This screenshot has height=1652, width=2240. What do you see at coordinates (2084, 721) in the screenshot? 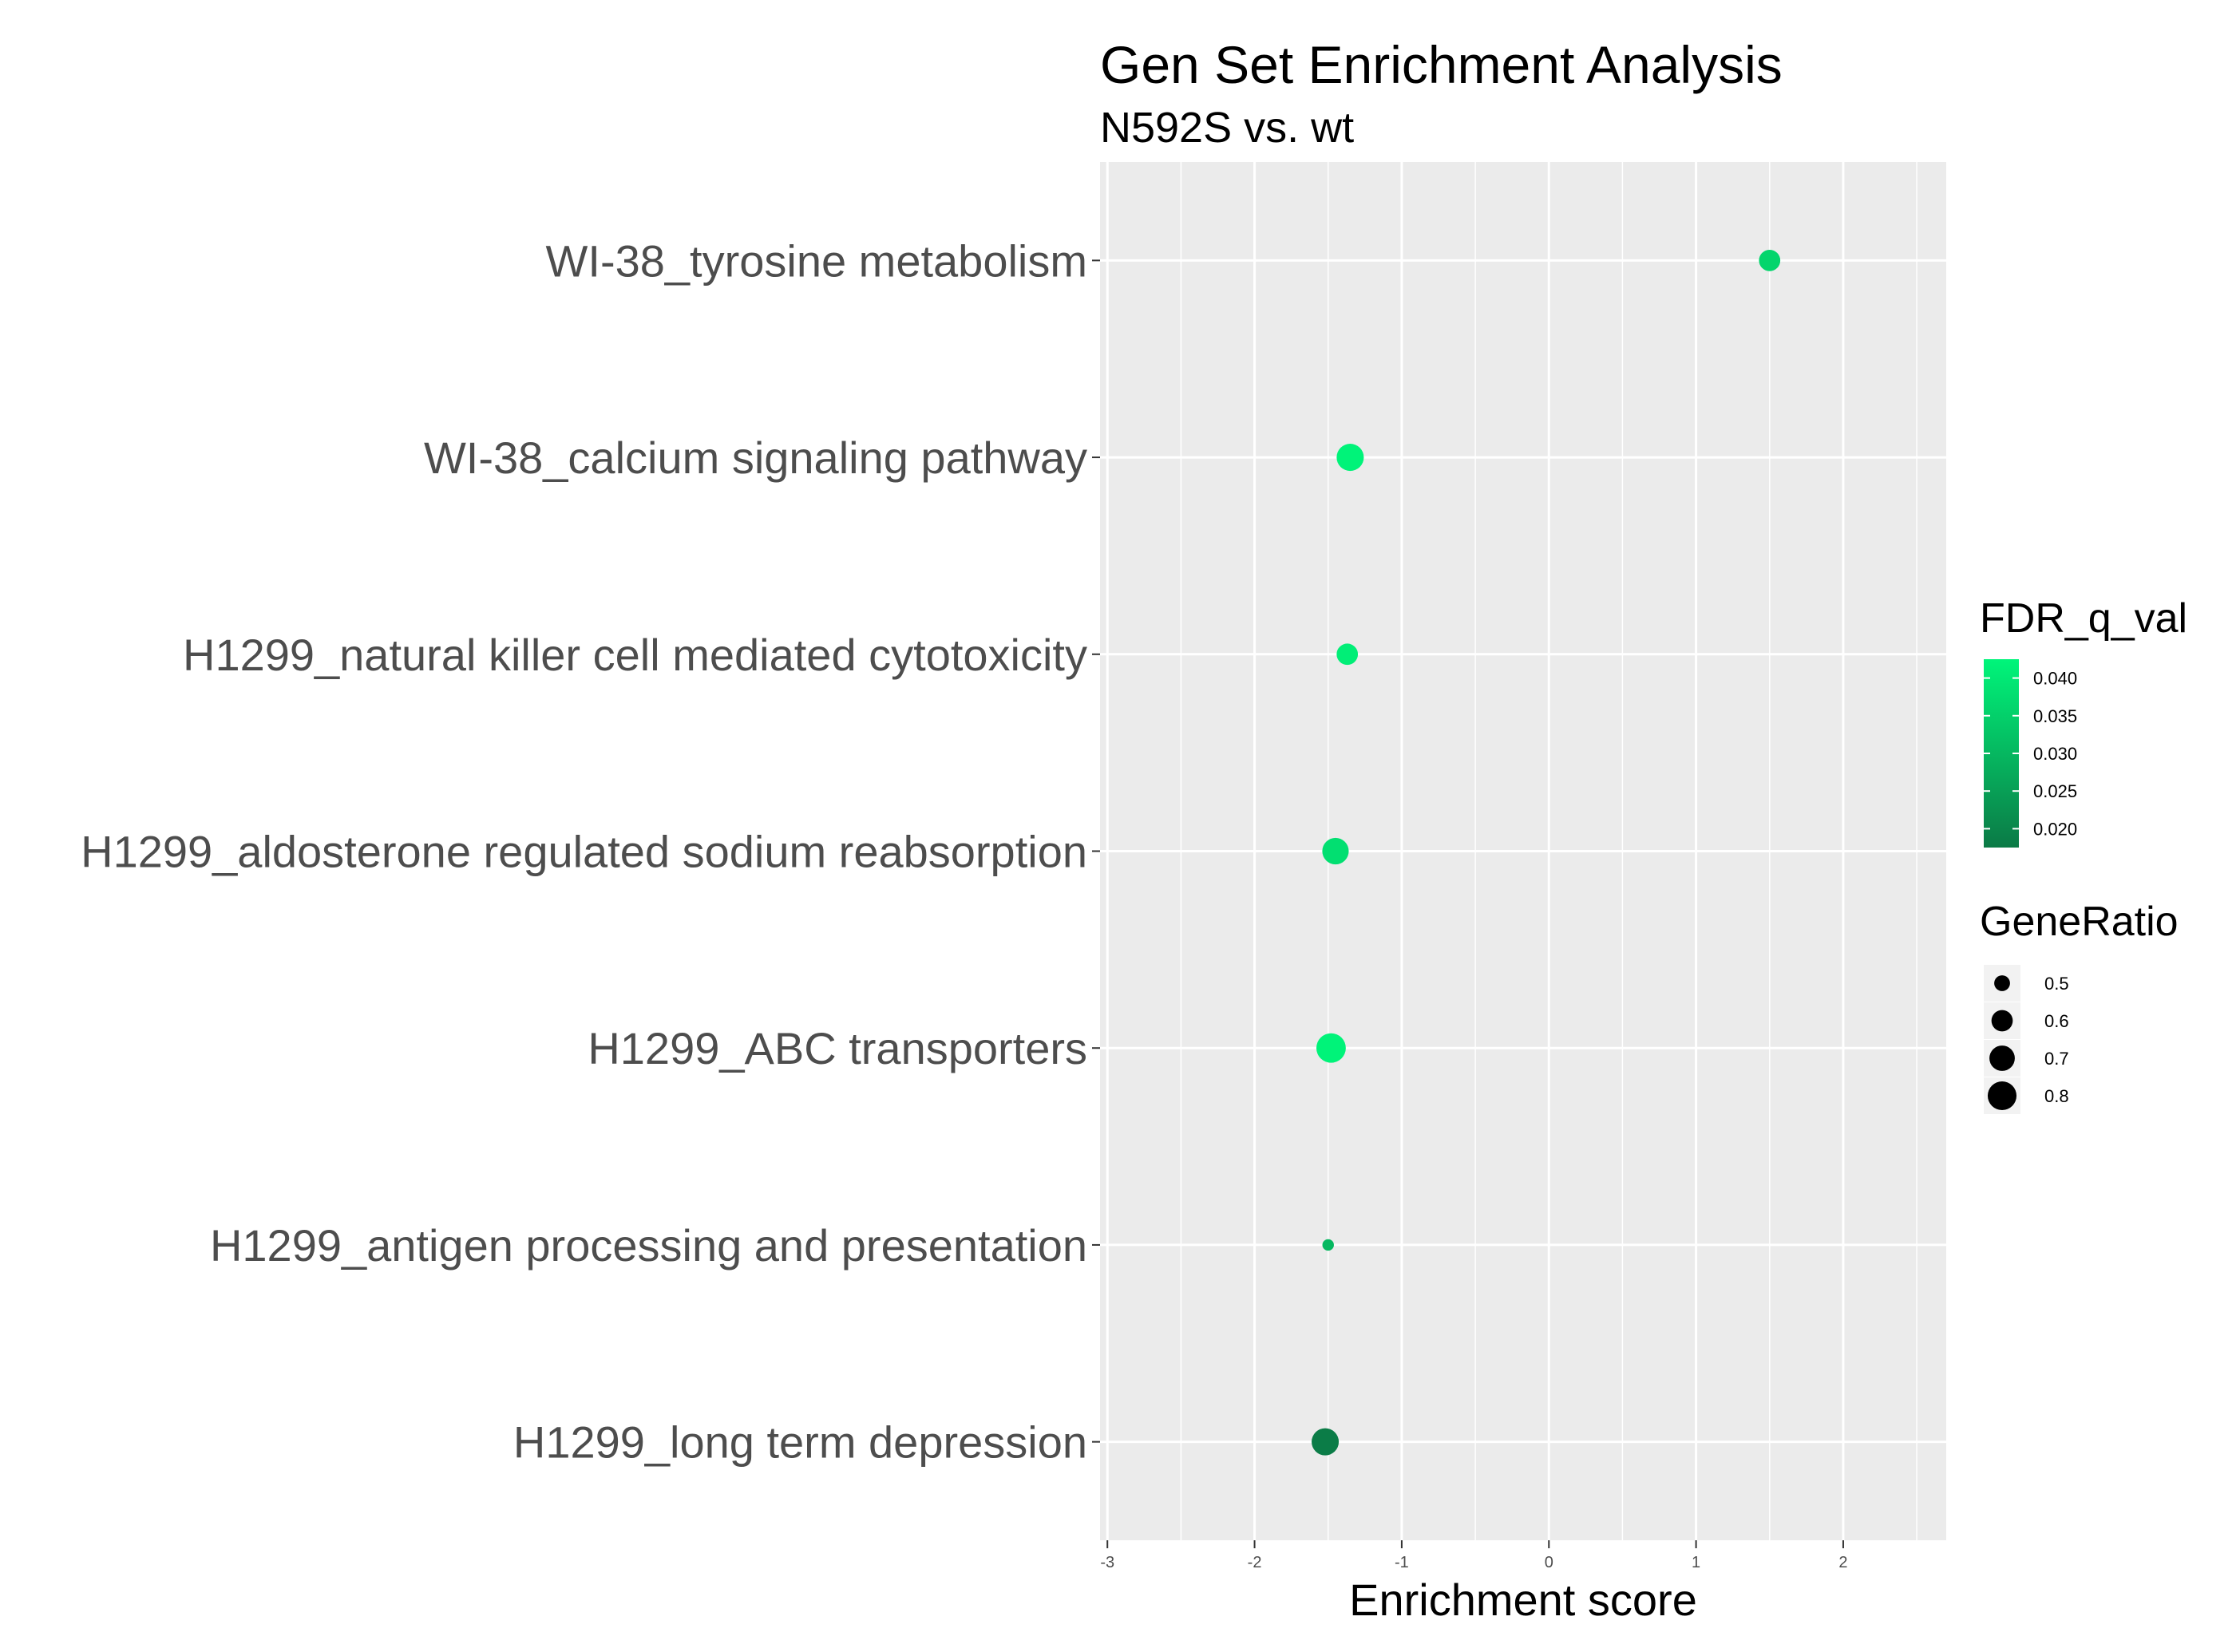
I see `fdr-legend: FDR_q_val 0.040 0.035 0.030 0.025 0.020` at bounding box center [2084, 721].